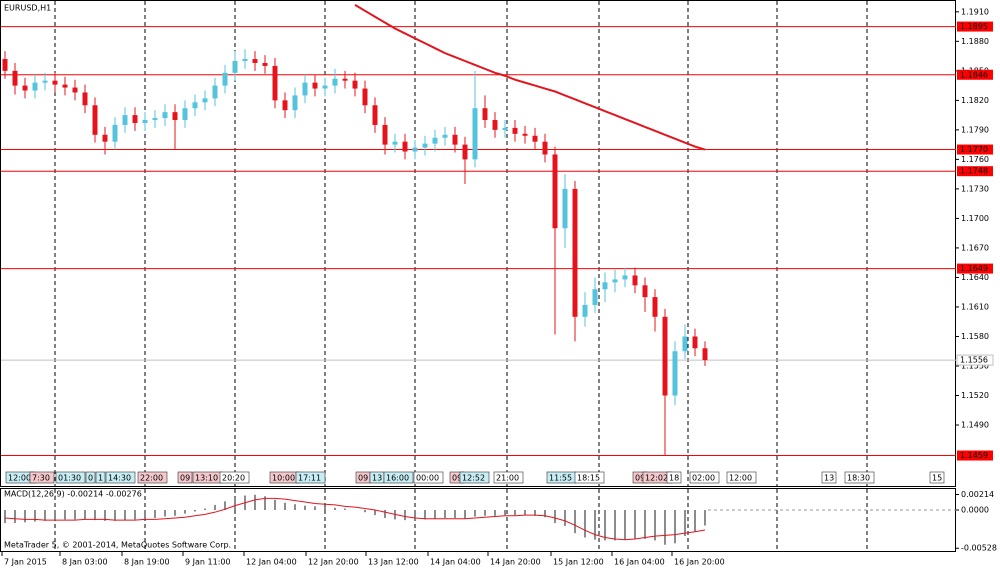  What do you see at coordinates (975, 41) in the screenshot?
I see `y-tick-label: 1.1880` at bounding box center [975, 41].